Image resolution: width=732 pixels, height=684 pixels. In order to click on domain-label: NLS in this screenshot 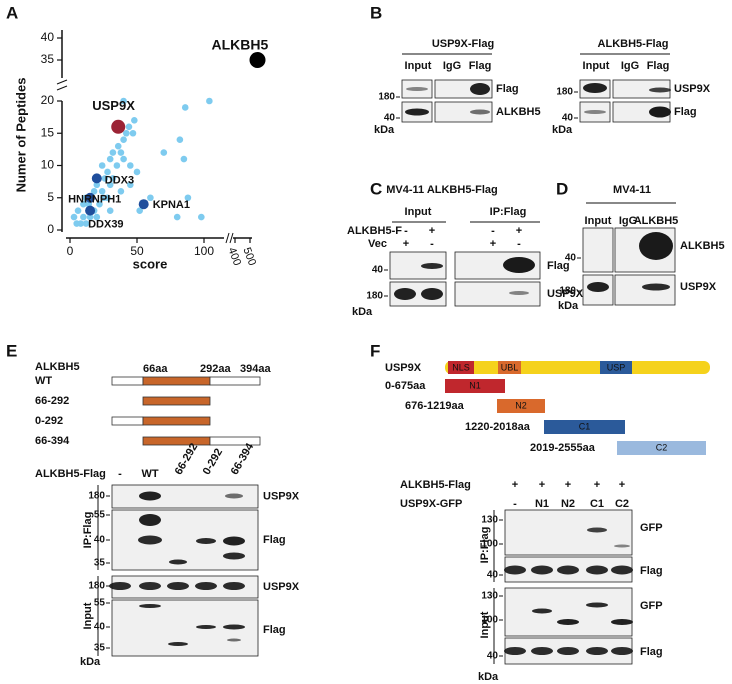, I will do `click(461, 367)`.